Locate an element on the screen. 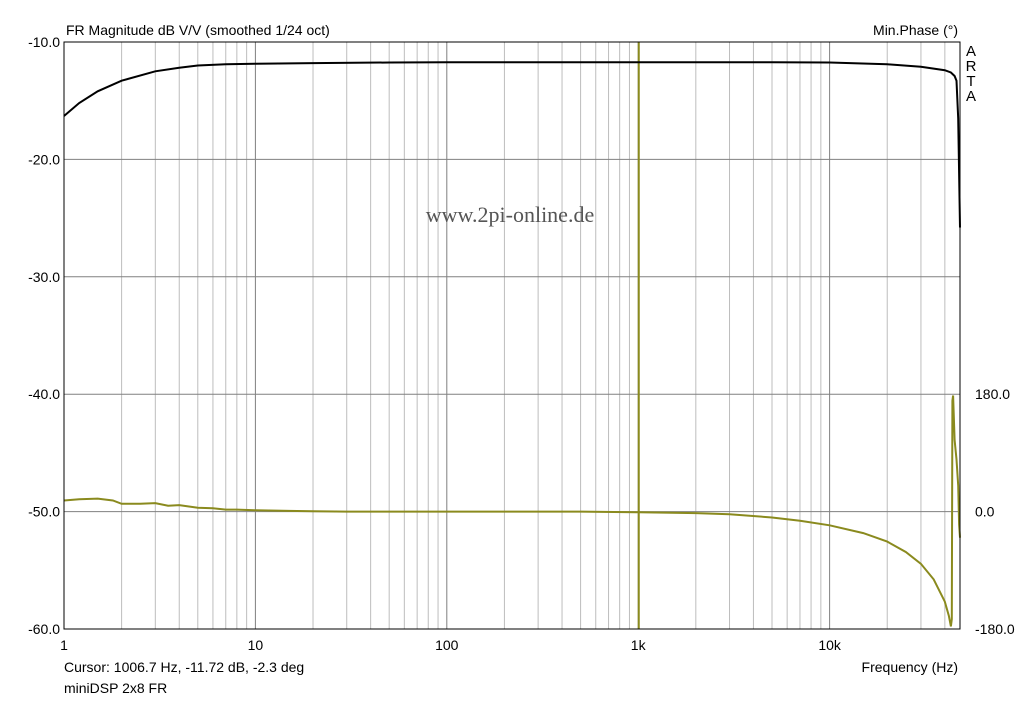 The width and height of the screenshot is (1024, 701). y-tick-label: -60.0 is located at coordinates (44, 629).